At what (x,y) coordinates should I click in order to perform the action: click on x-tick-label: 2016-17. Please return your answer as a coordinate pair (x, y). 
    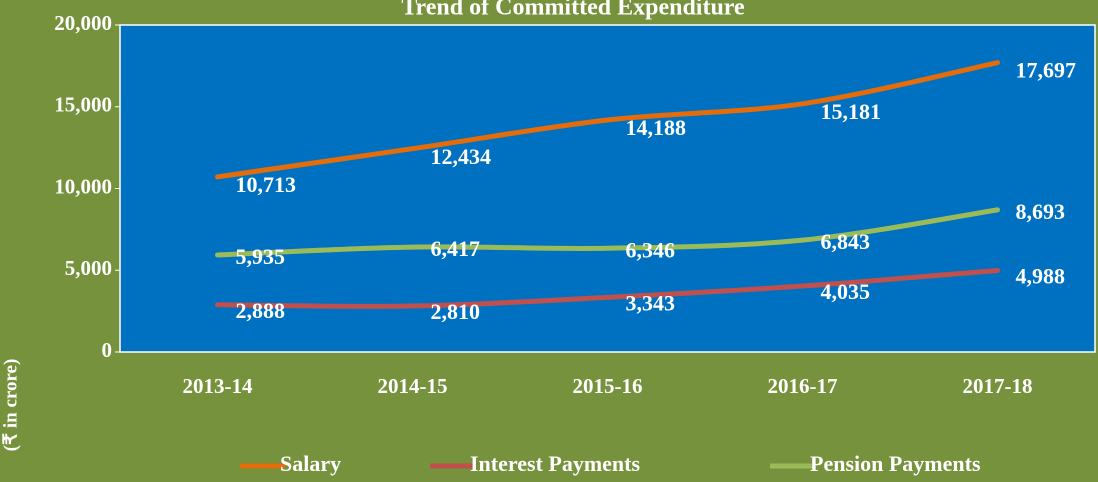
    Looking at the image, I should click on (803, 386).